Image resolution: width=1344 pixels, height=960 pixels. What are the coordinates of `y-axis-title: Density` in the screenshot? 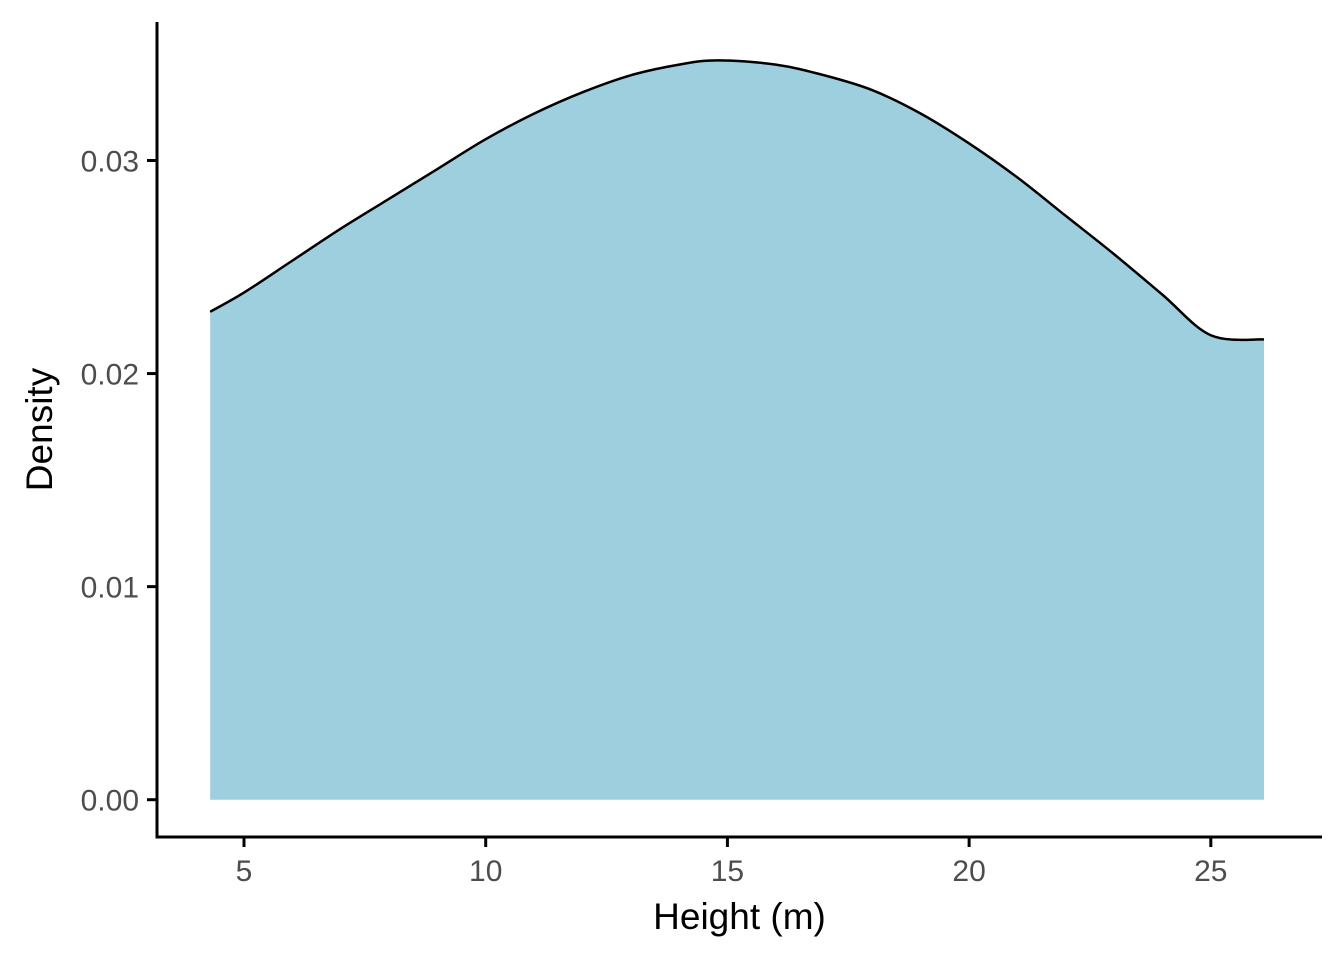 It's located at (39, 429).